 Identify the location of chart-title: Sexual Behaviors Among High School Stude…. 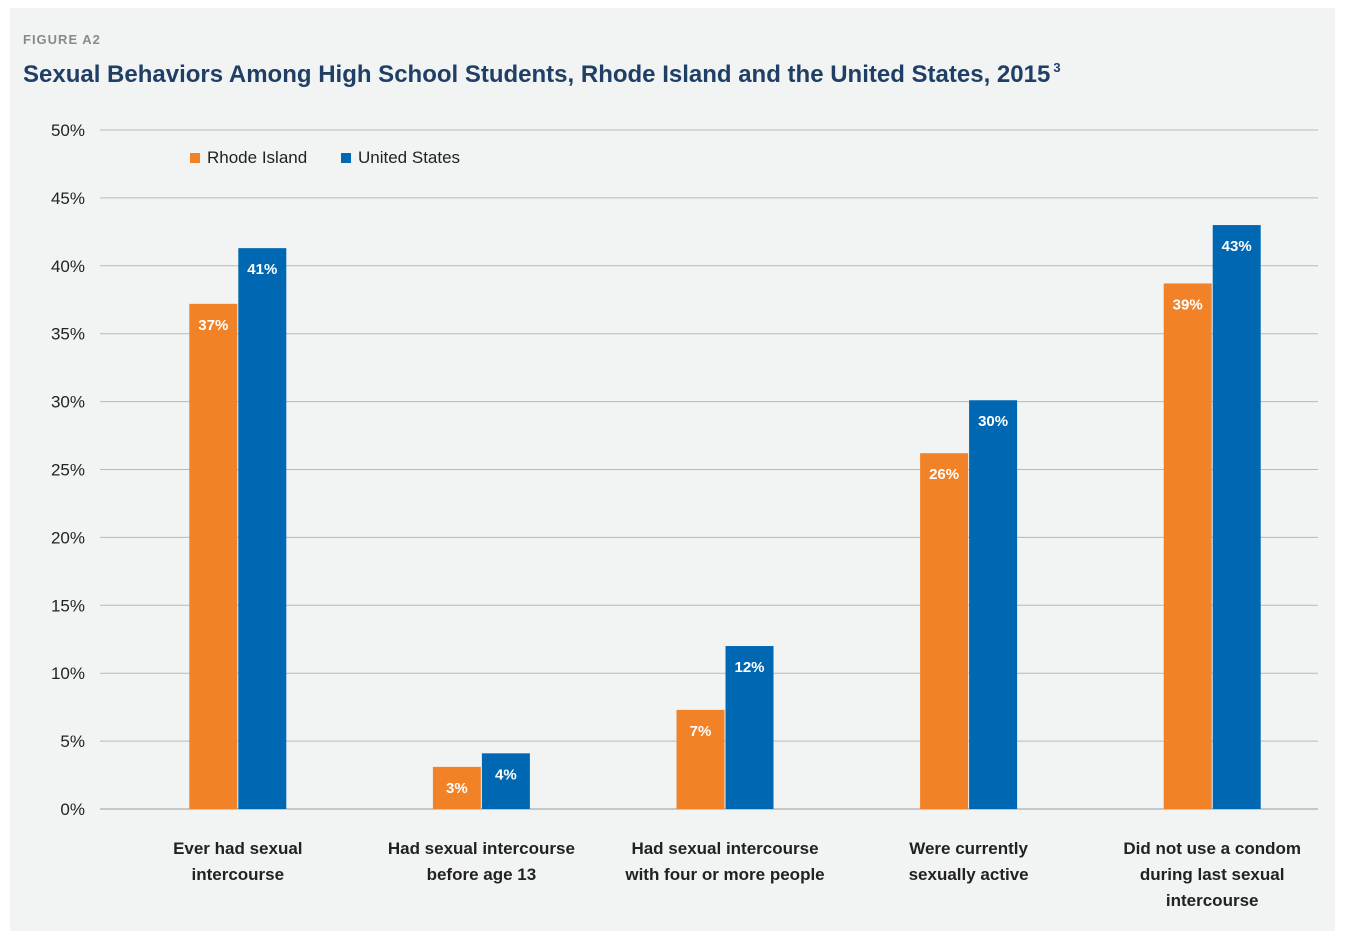
(542, 74).